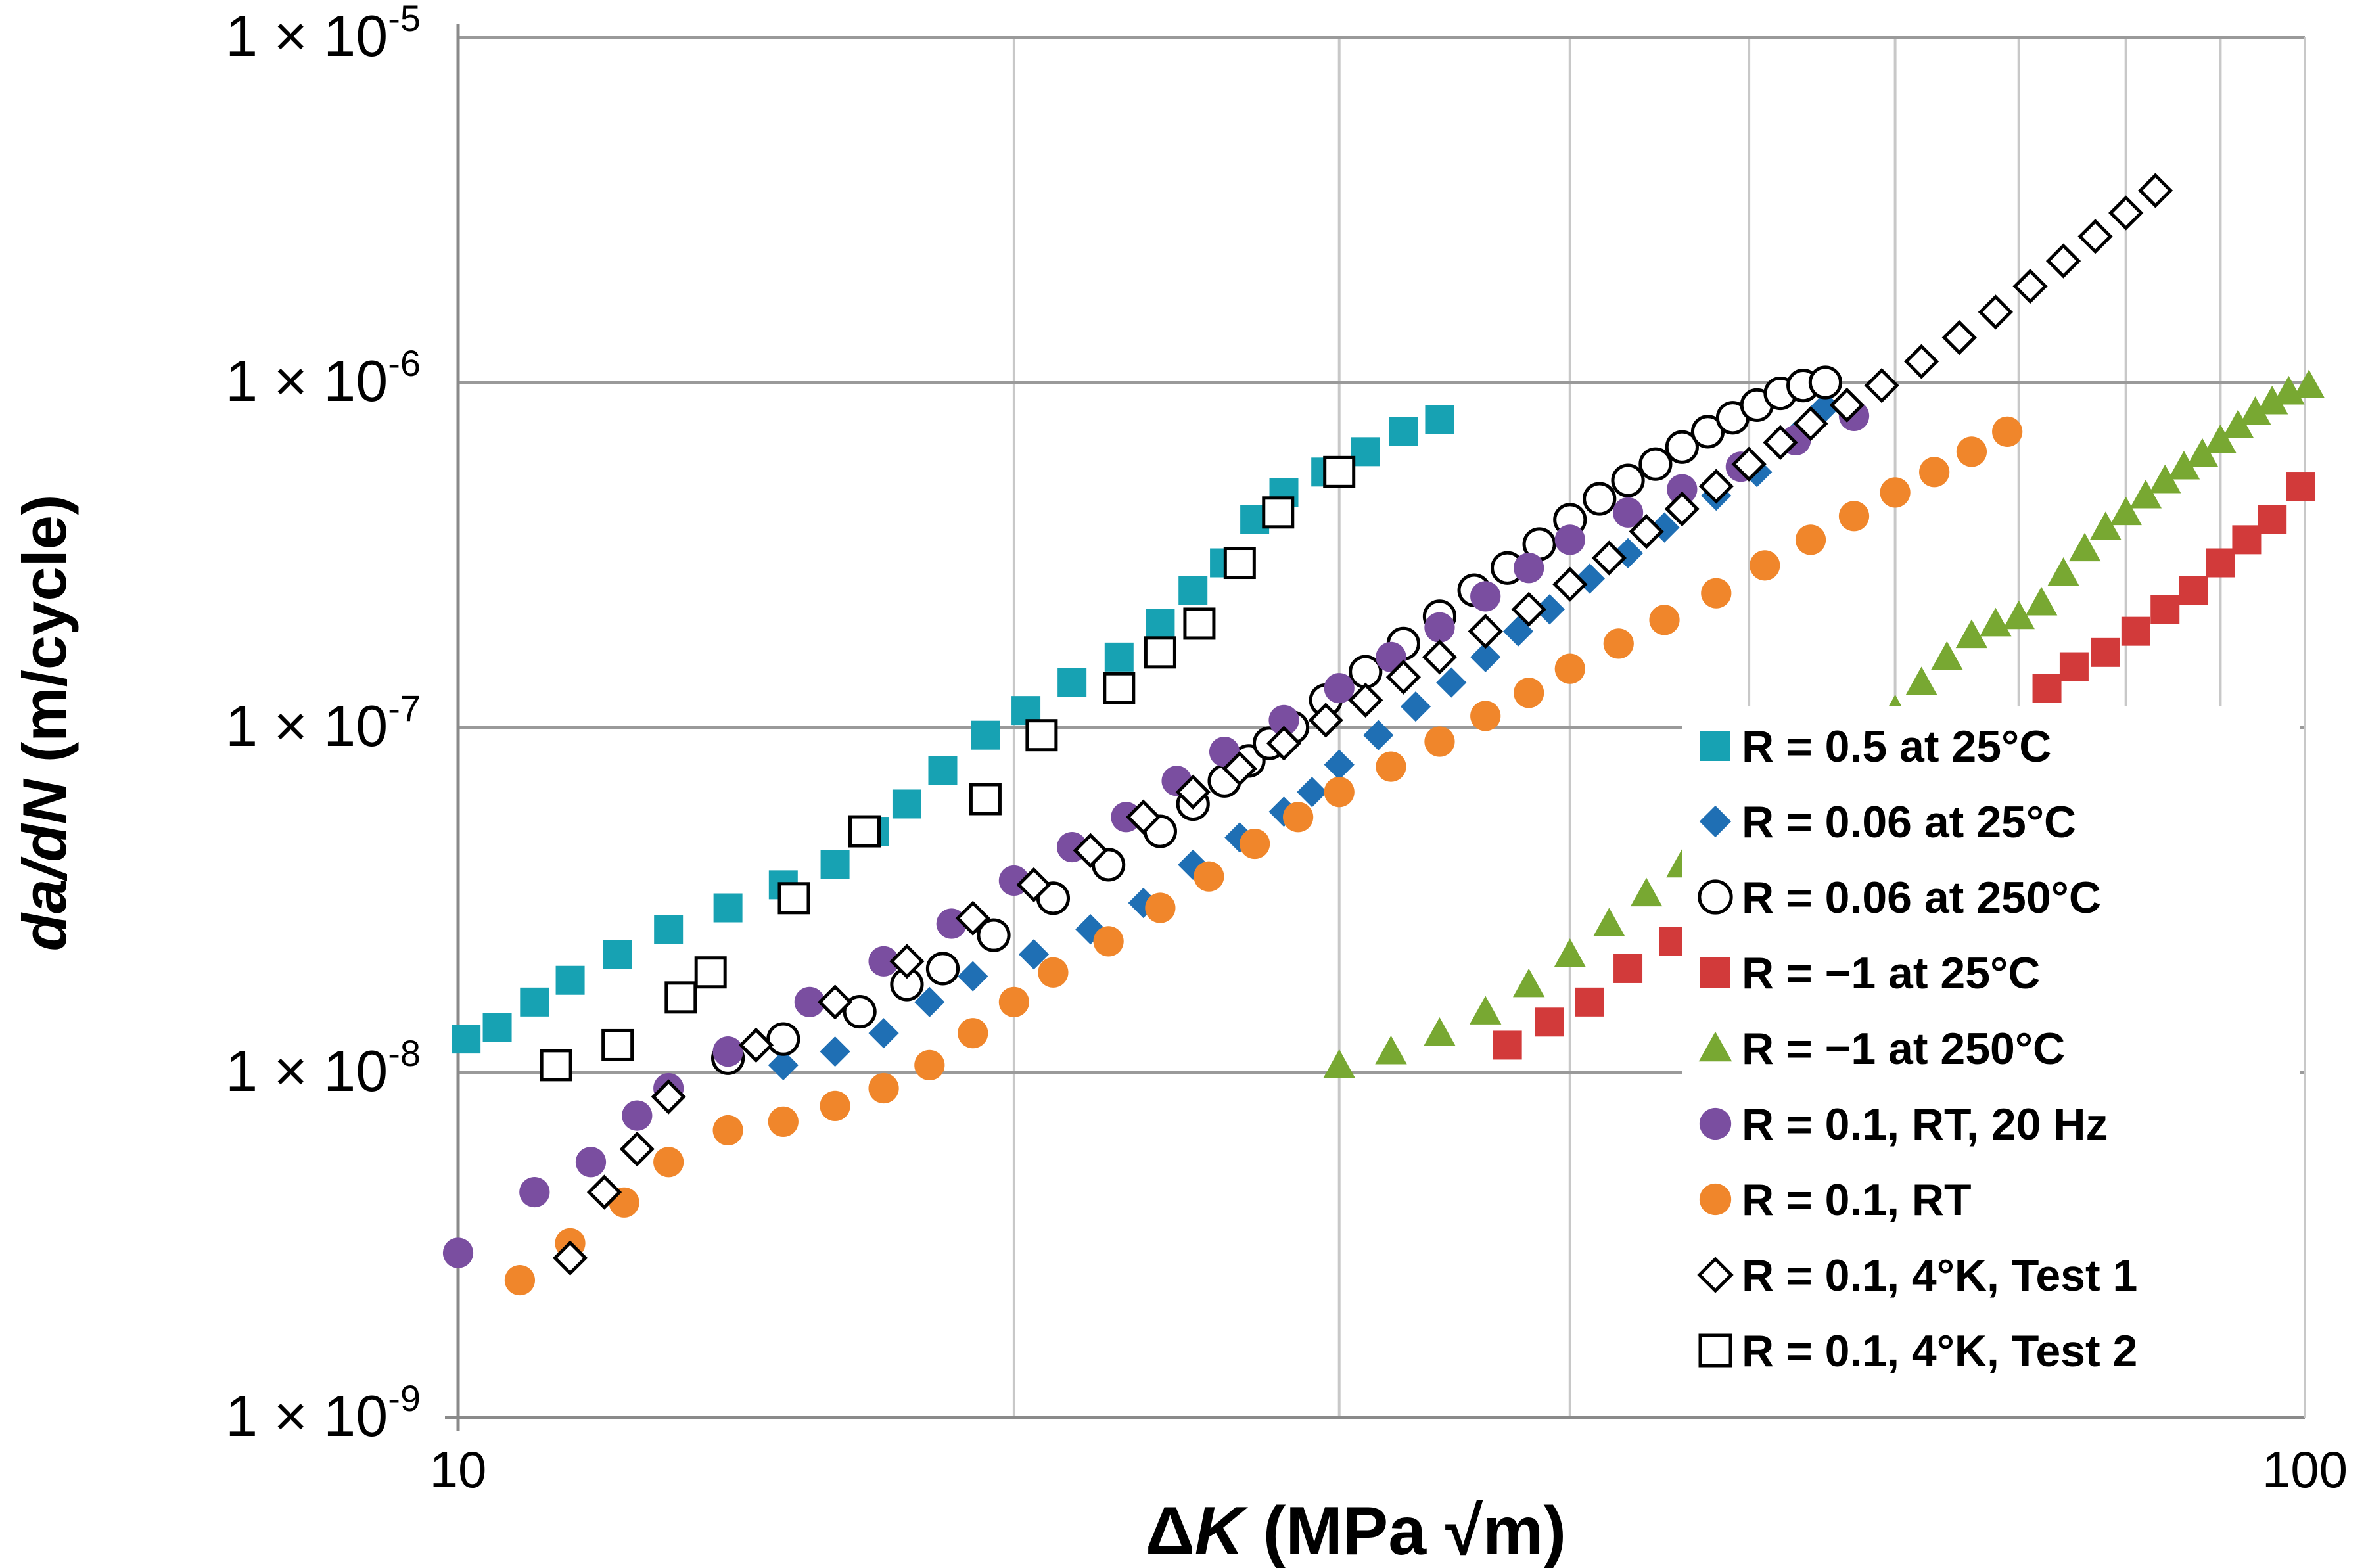  Describe the element at coordinates (404, 363) in the screenshot. I see `y-tick-exponent: -6` at that location.